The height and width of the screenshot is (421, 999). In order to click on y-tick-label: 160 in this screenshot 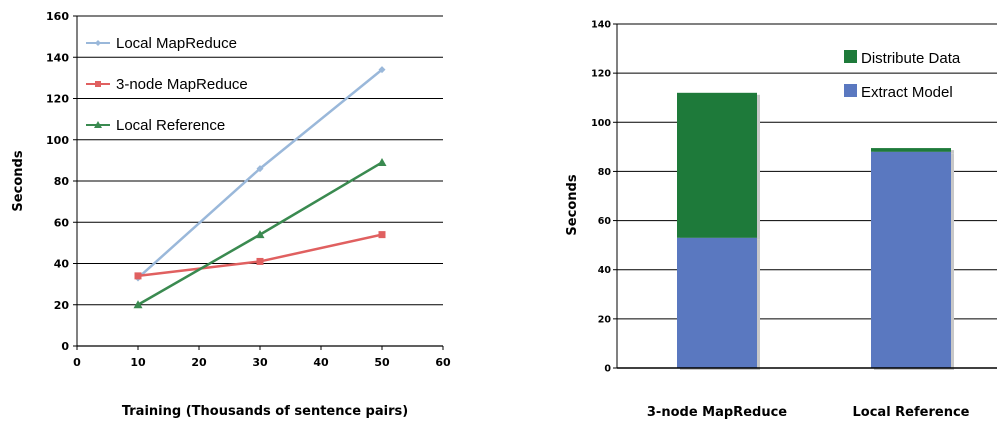, I will do `click(57, 16)`.